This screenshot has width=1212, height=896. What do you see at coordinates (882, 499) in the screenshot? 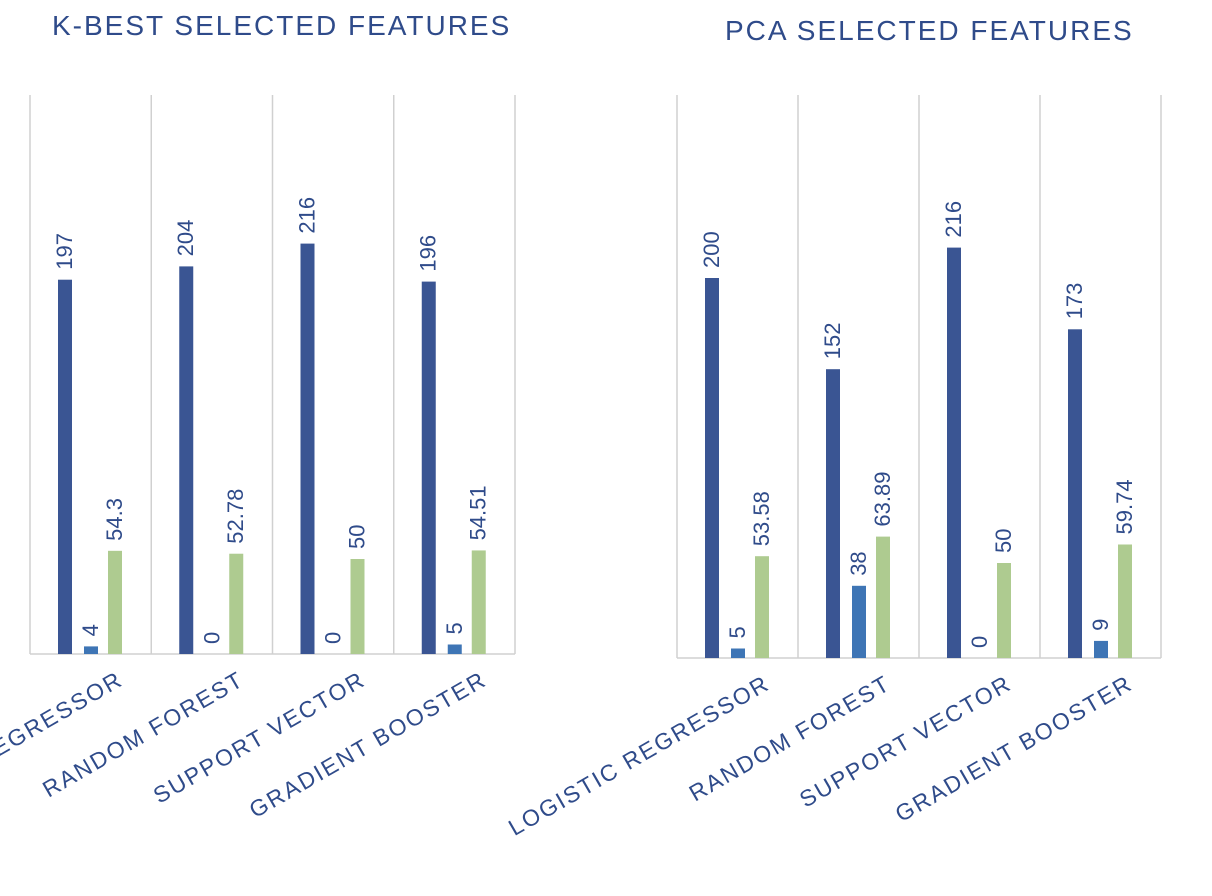
I see `pca-data-label: 63.89` at bounding box center [882, 499].